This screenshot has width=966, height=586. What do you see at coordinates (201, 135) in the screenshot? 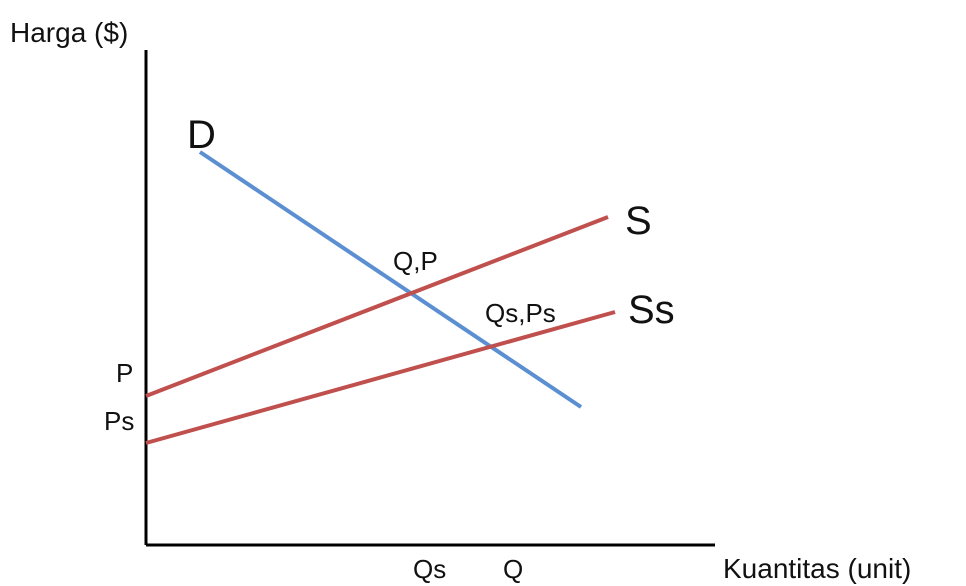
I see `demand-label: D` at bounding box center [201, 135].